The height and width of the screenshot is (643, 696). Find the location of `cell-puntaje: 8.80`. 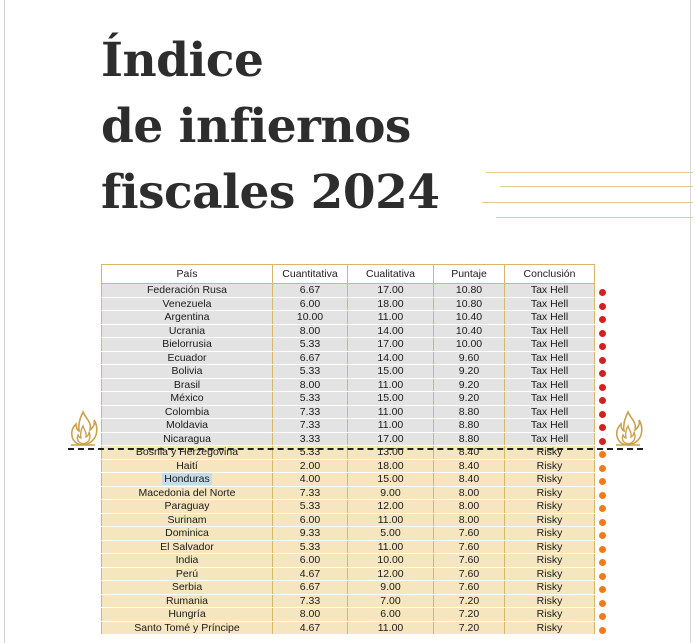

cell-puntaje: 8.80 is located at coordinates (469, 425).